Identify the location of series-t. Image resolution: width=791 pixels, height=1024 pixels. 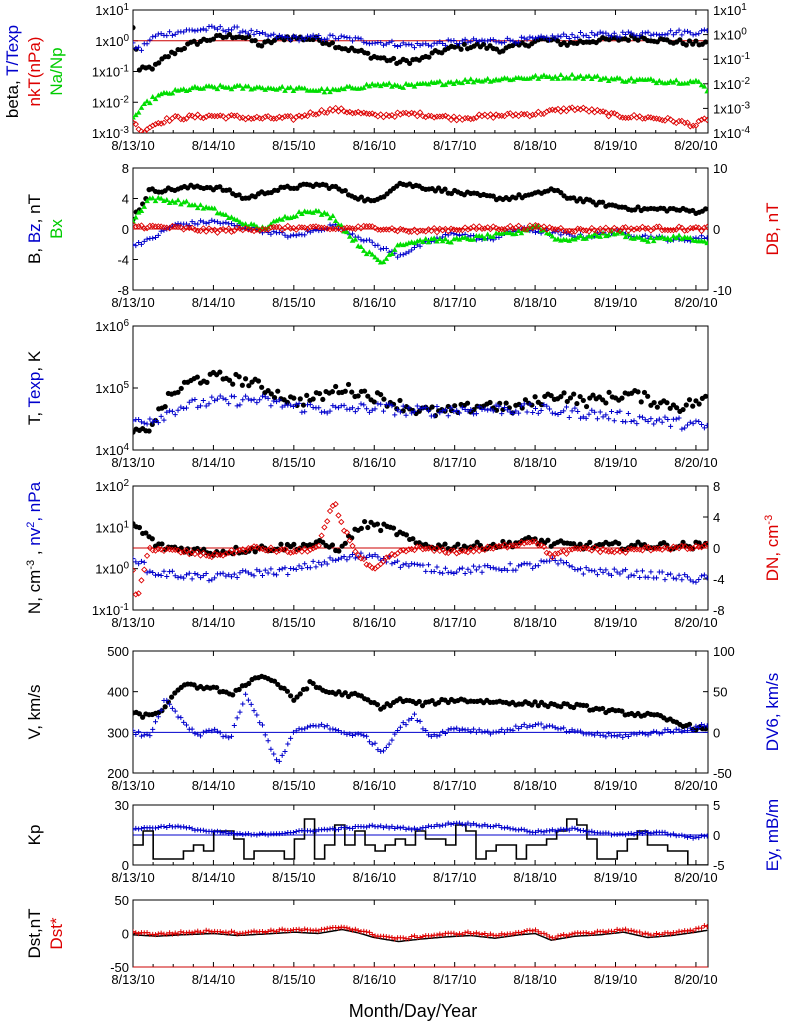
(420, 402).